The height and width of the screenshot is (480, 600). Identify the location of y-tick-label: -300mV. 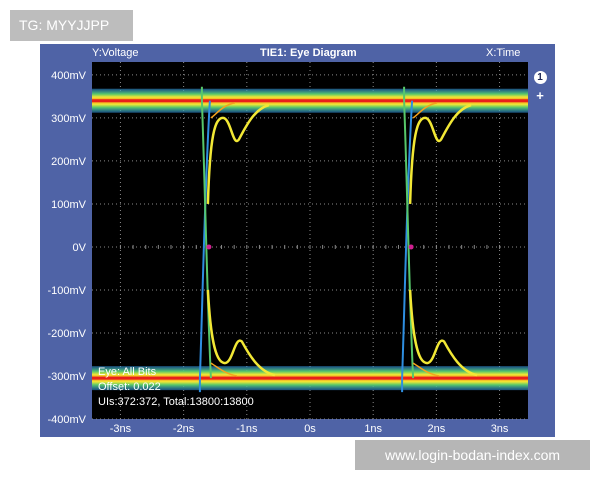
(66, 377).